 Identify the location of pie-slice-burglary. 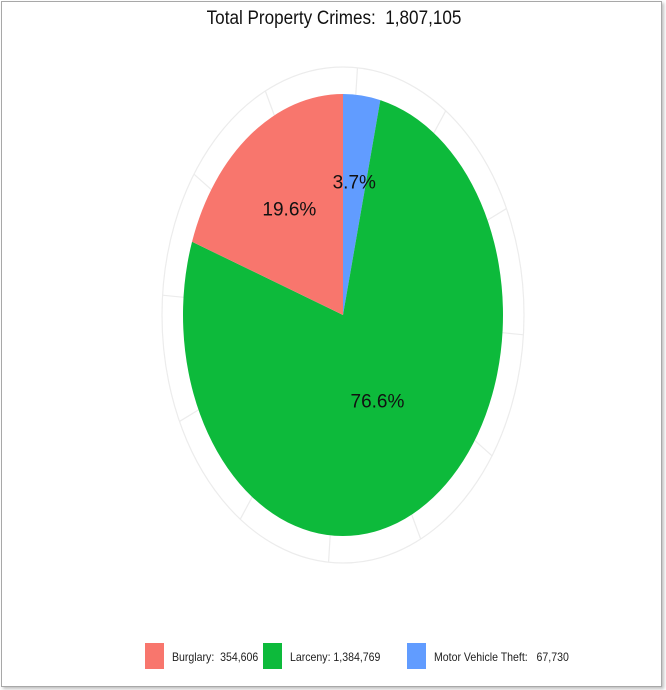
(267, 204).